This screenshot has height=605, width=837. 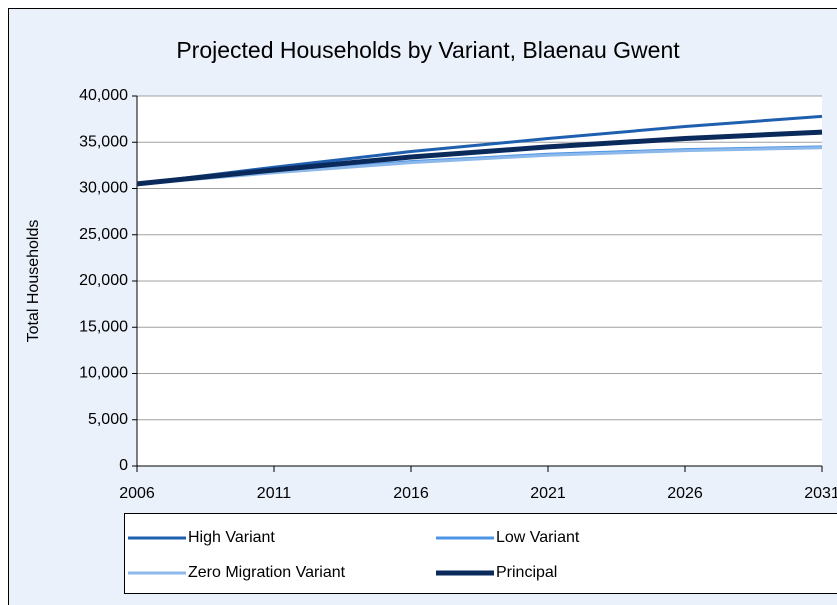 What do you see at coordinates (548, 493) in the screenshot?
I see `x-tick-label: 2021` at bounding box center [548, 493].